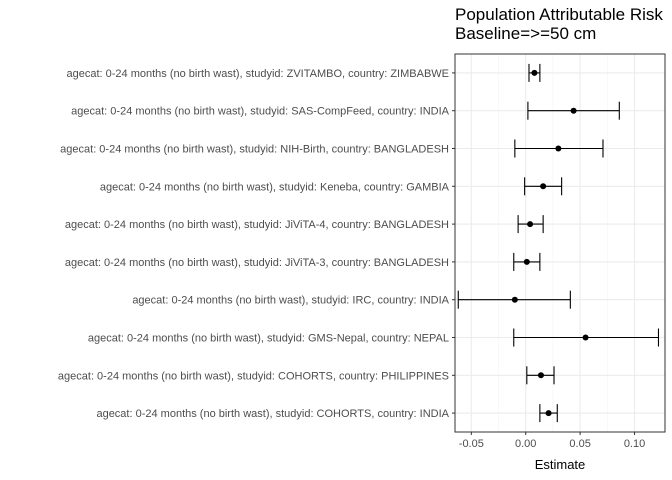 The height and width of the screenshot is (480, 672). I want to click on chart-title-line-1: Population Attributable Risk, so click(559, 14).